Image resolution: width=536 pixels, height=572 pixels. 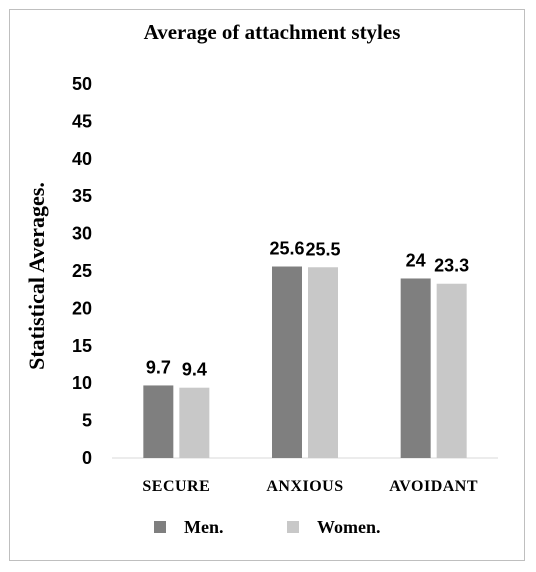 What do you see at coordinates (322, 249) in the screenshot?
I see `data-label: 25.5` at bounding box center [322, 249].